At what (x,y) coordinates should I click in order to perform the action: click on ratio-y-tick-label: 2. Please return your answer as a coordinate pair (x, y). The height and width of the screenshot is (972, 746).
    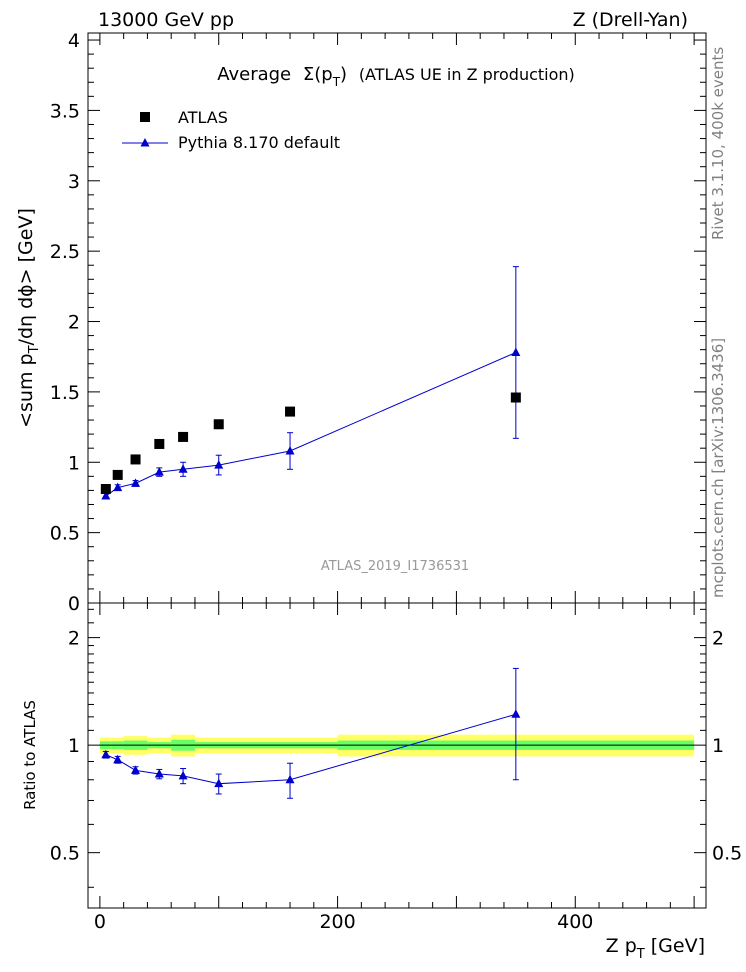
    Looking at the image, I should click on (74, 639).